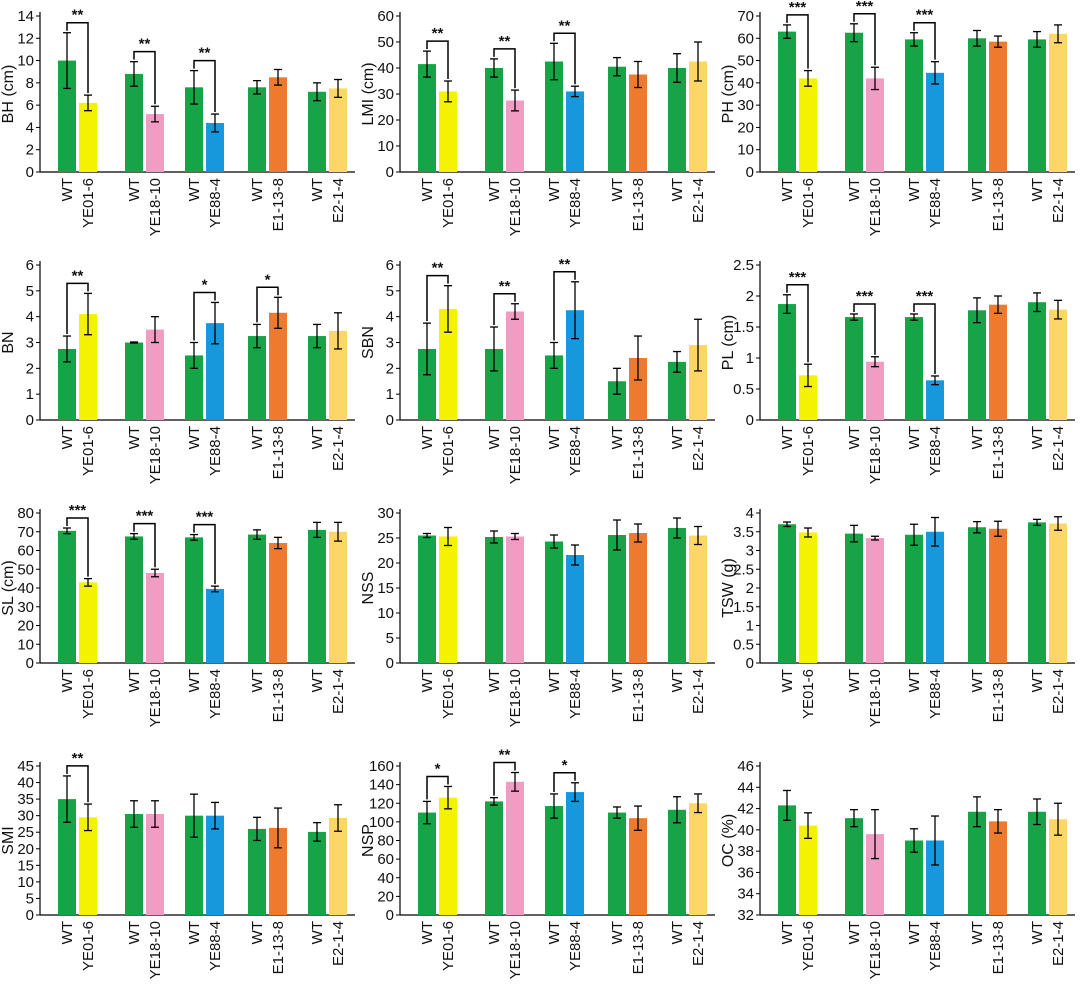 The height and width of the screenshot is (995, 1080). I want to click on y-tick-label: 4, so click(30, 317).